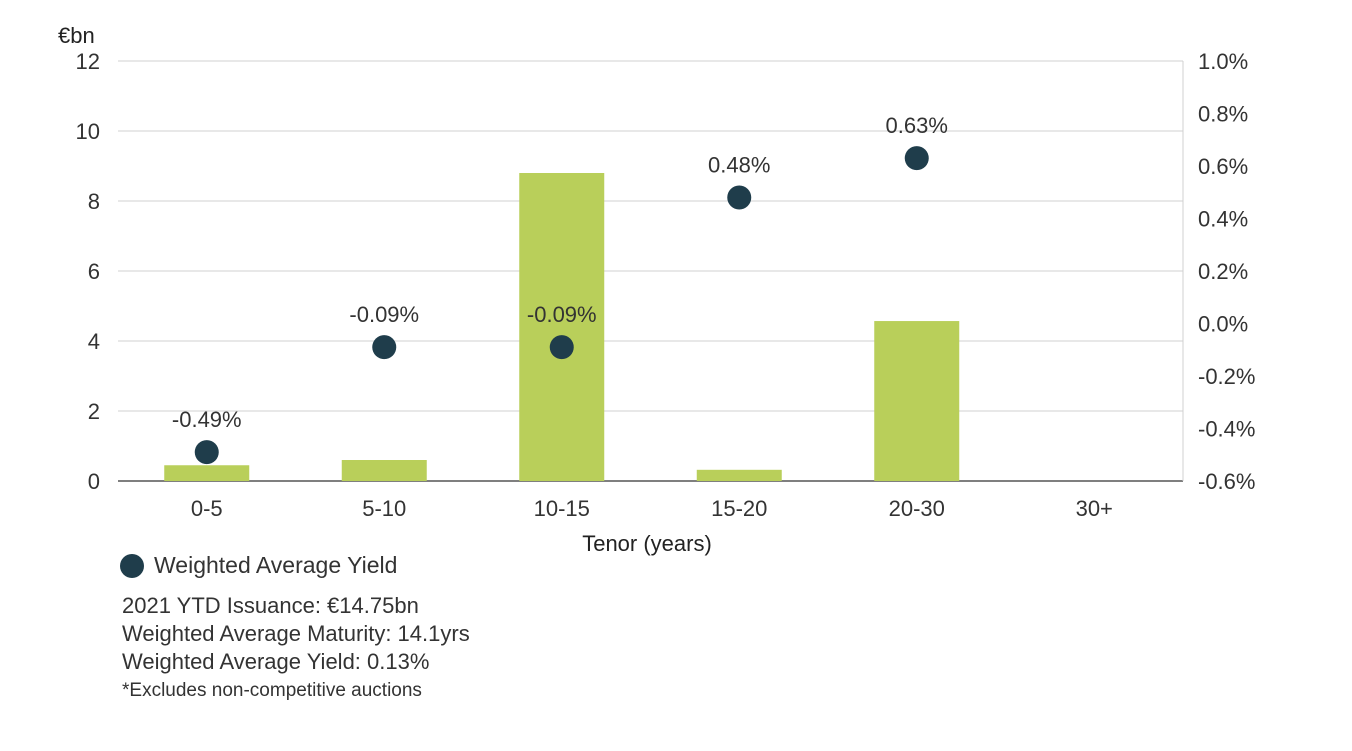  What do you see at coordinates (207, 419) in the screenshot?
I see `yield-label-0-5: -0.49%` at bounding box center [207, 419].